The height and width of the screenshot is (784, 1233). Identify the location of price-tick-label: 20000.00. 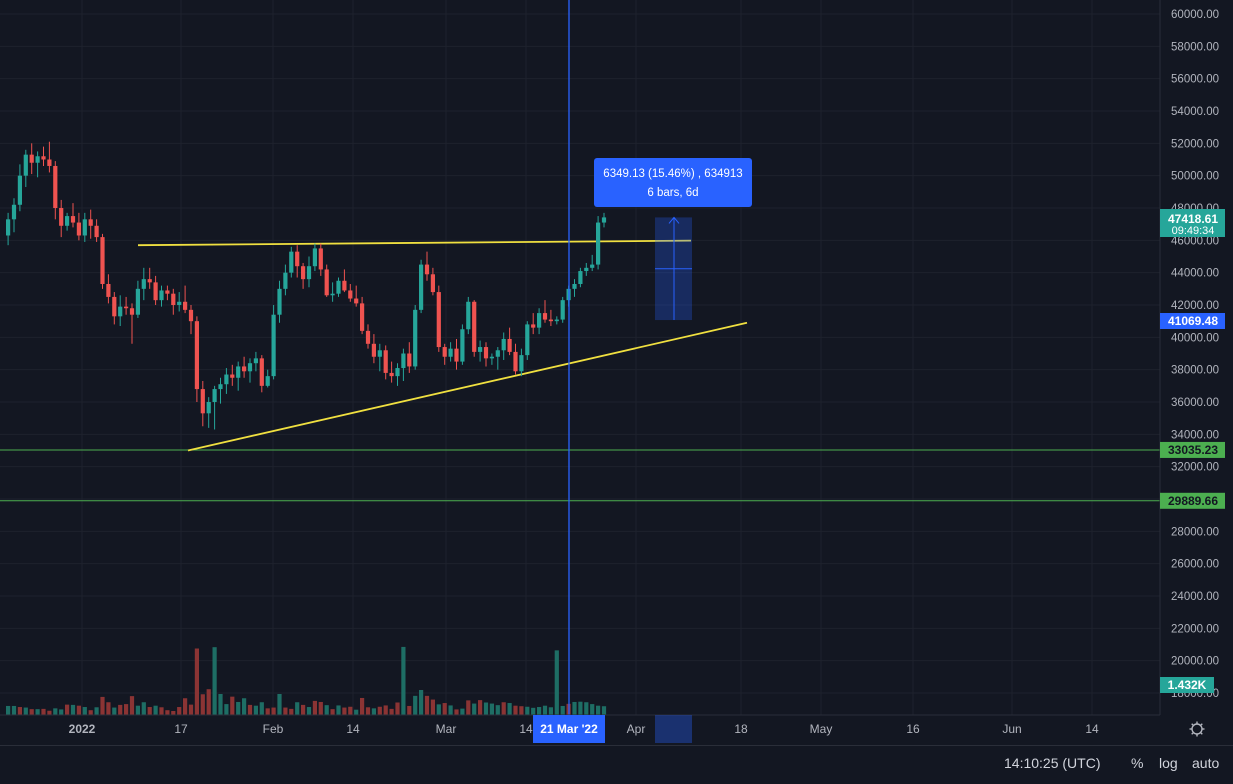
(1195, 662).